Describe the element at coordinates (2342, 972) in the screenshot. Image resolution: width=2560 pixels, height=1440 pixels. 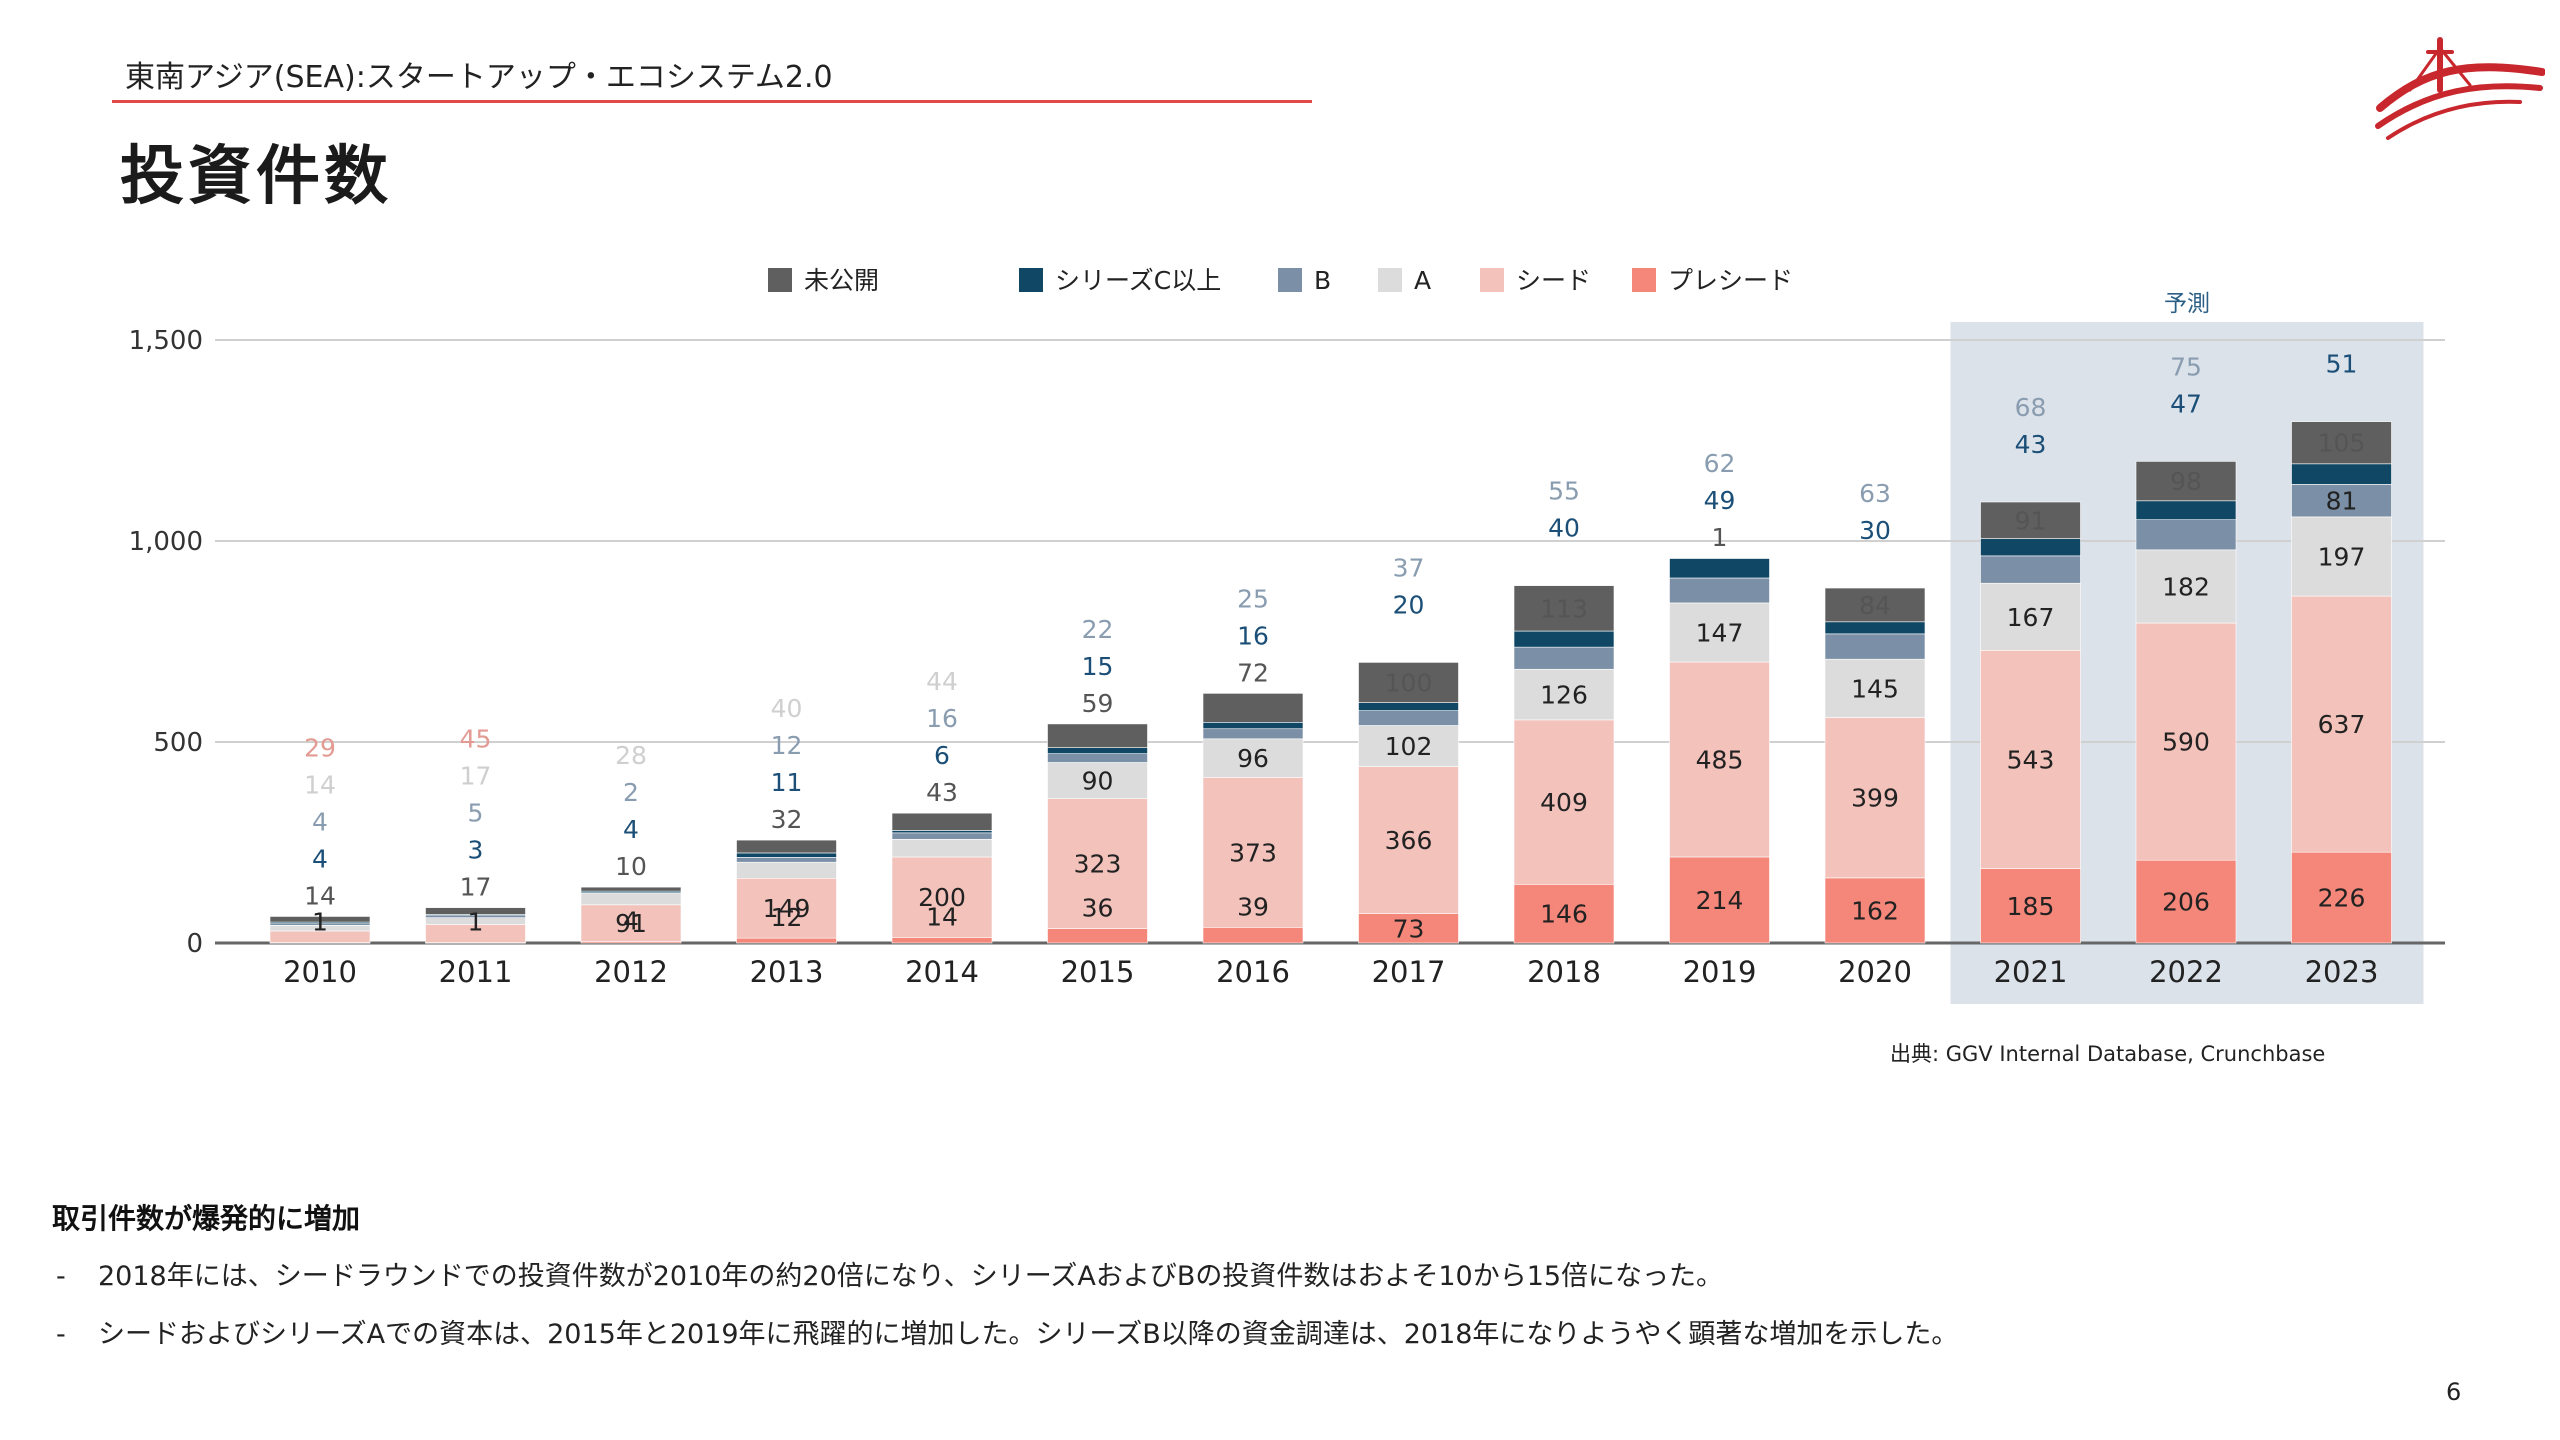
I see `x-tick-label: 2023` at that location.